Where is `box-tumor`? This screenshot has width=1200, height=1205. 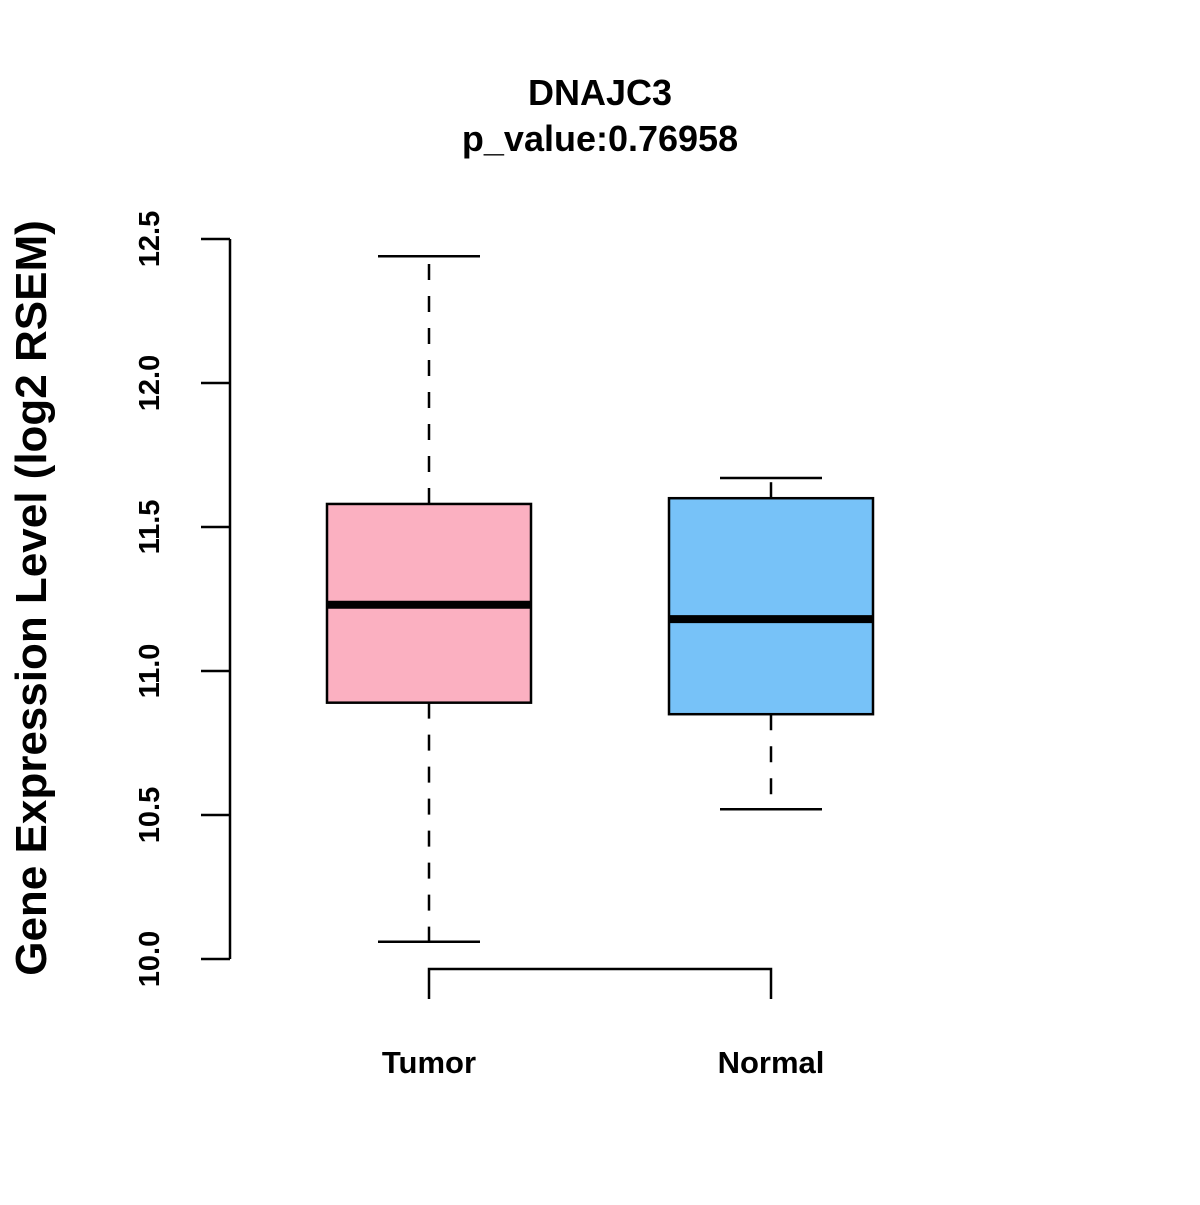
box-tumor is located at coordinates (429, 599).